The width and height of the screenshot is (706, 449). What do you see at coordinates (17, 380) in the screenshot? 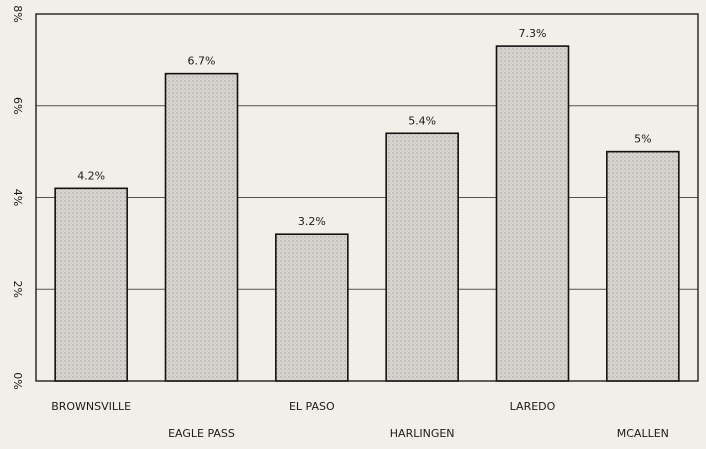
I see `y-tick-label-0: 0%` at bounding box center [17, 380].